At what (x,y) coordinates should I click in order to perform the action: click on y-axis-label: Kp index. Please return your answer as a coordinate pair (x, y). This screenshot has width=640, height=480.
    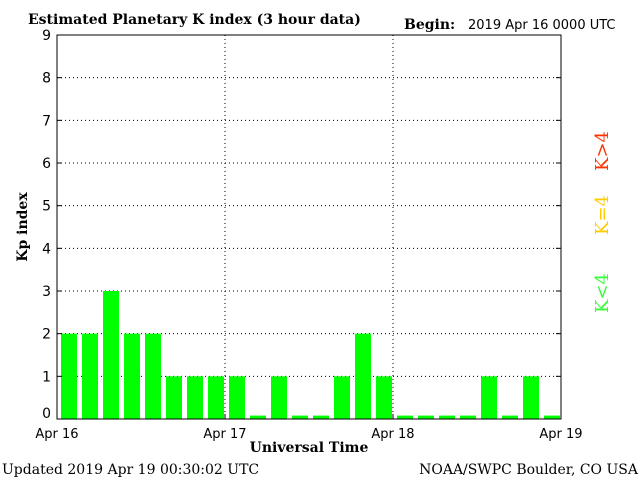
    Looking at the image, I should click on (23, 227).